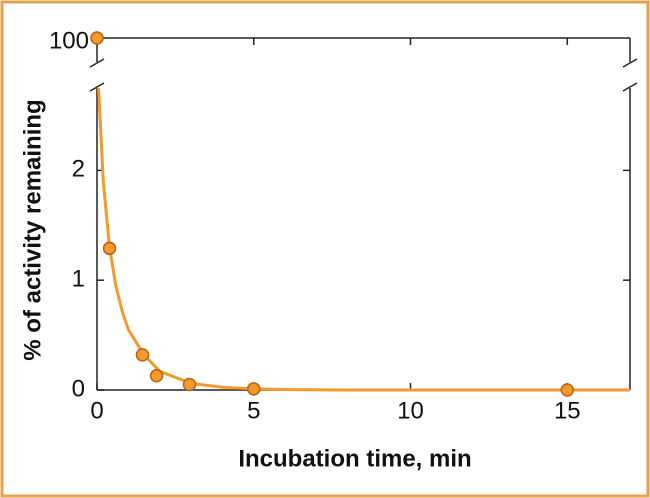  What do you see at coordinates (567, 410) in the screenshot?
I see `x-tick-label: 15` at bounding box center [567, 410].